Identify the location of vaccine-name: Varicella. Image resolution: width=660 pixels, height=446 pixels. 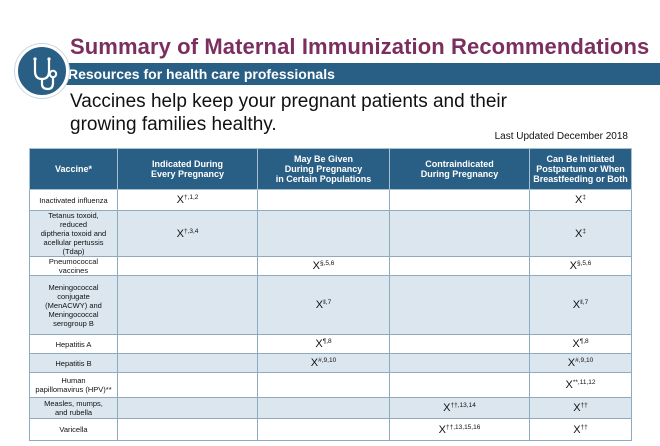
(73, 429).